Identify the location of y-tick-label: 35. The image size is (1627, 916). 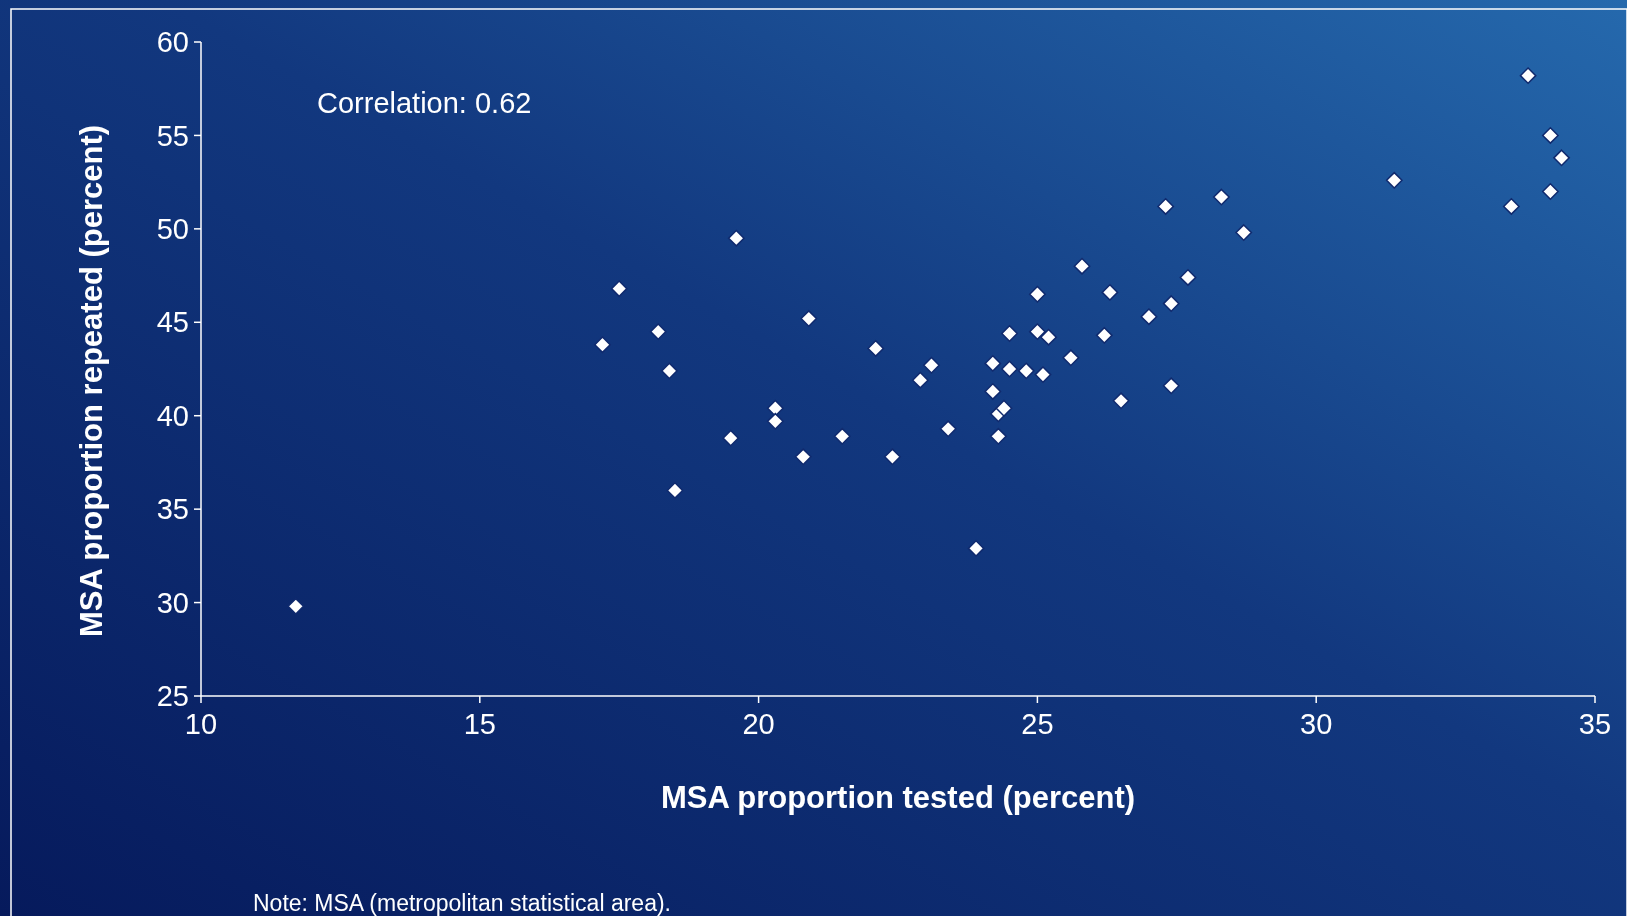
(172, 509).